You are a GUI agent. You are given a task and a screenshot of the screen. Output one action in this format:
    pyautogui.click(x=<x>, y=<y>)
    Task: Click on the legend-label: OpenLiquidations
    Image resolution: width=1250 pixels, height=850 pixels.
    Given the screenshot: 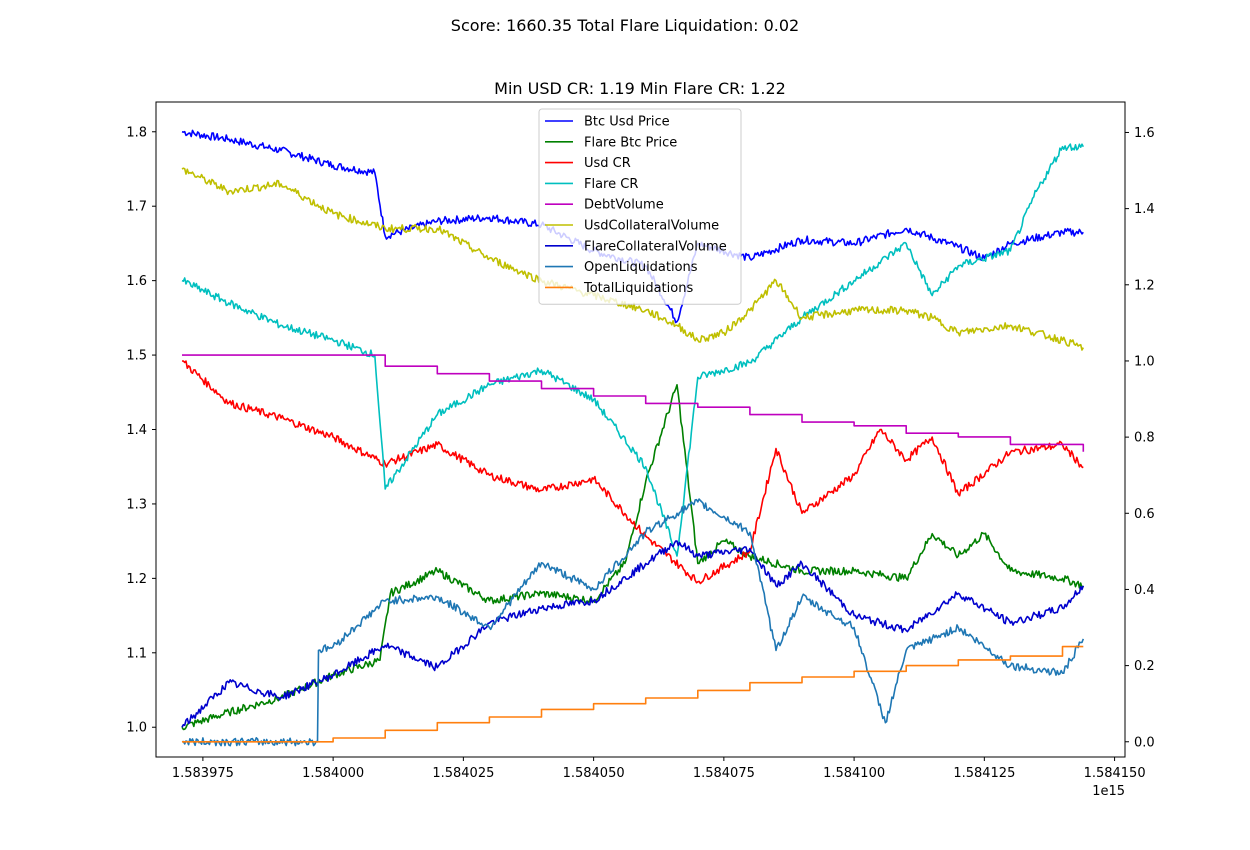 What is the action you would take?
    pyautogui.click(x=641, y=267)
    